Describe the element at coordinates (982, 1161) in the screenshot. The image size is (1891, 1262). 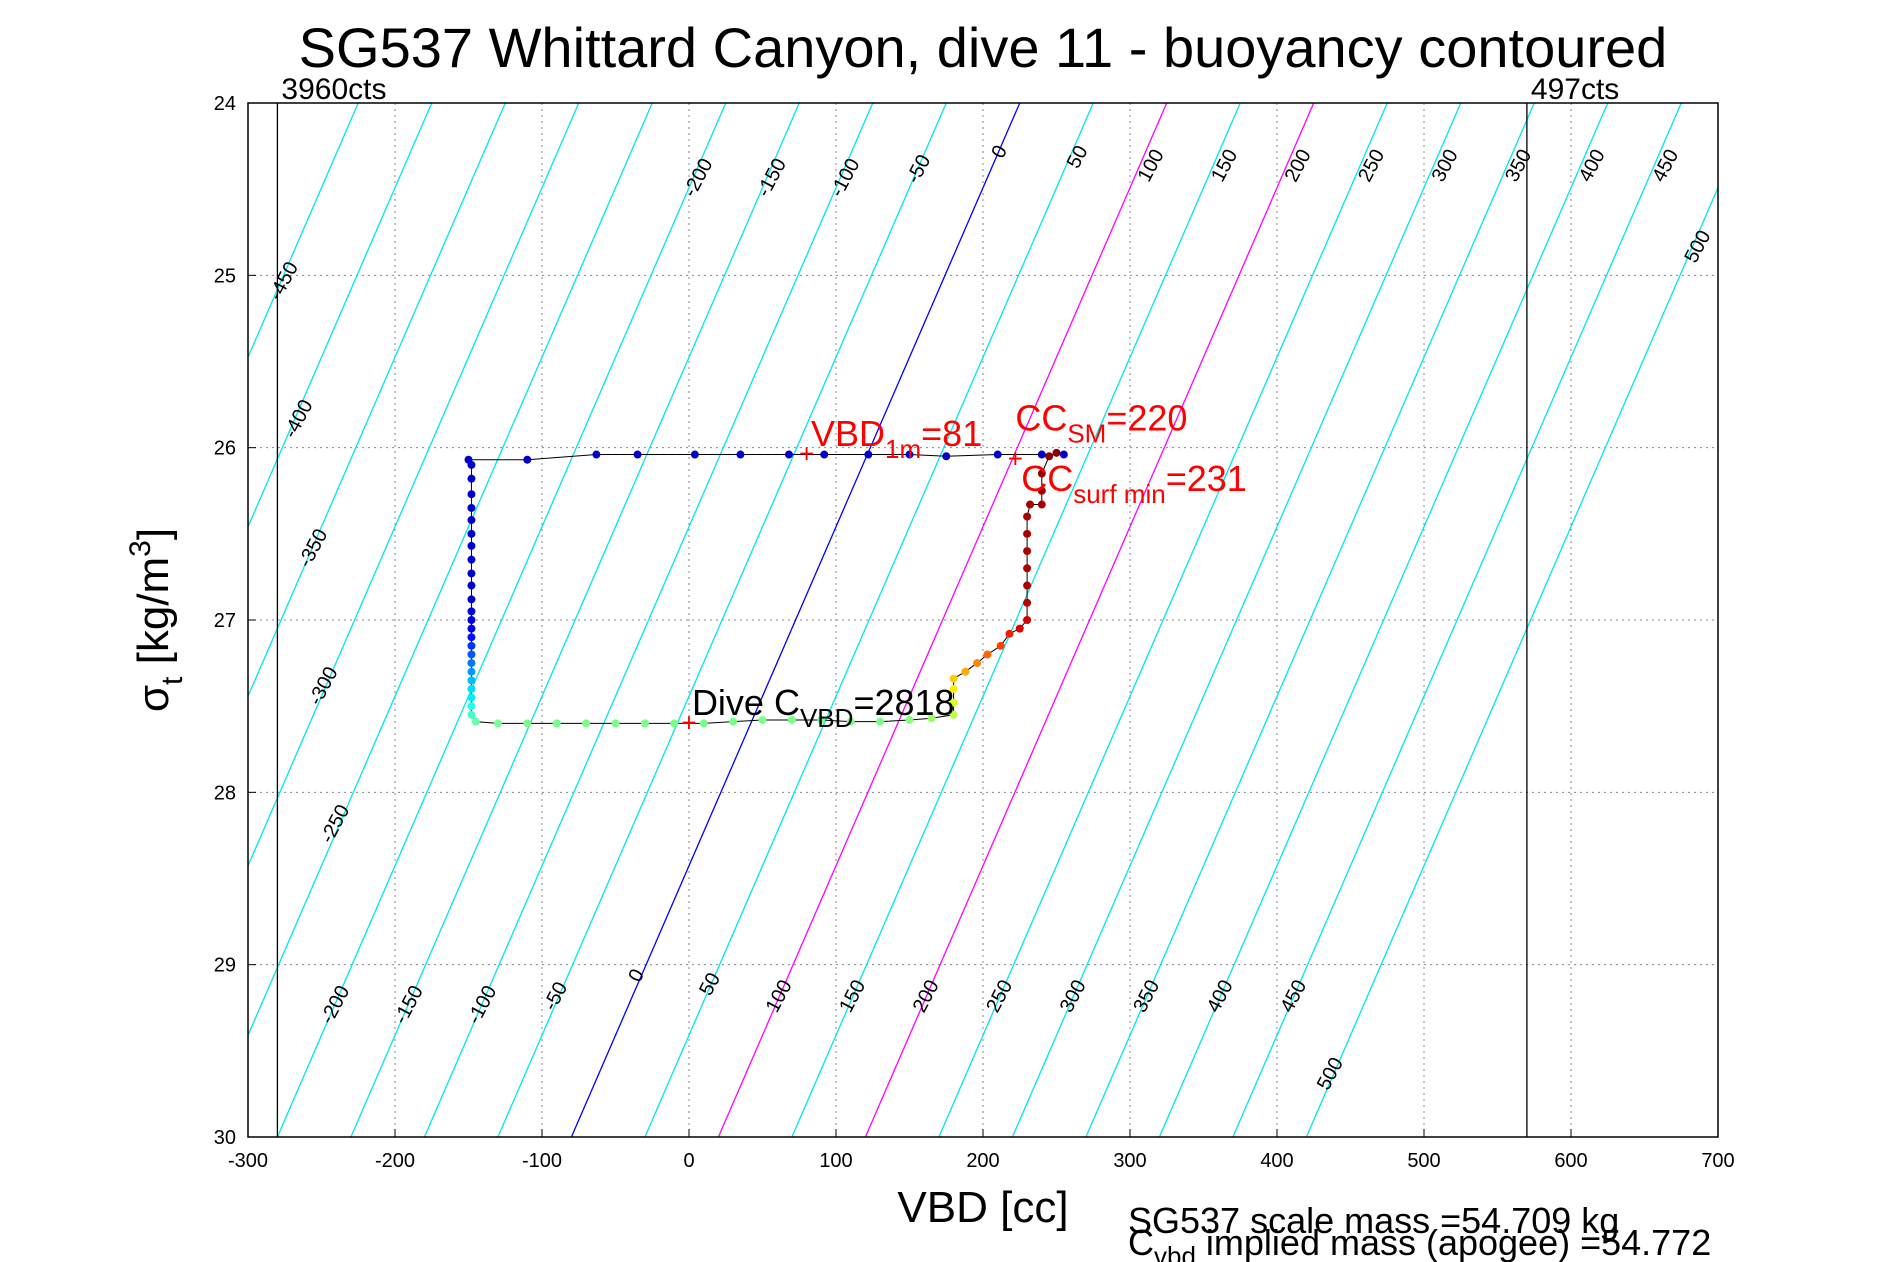
I see `x-tick-label: 200` at that location.